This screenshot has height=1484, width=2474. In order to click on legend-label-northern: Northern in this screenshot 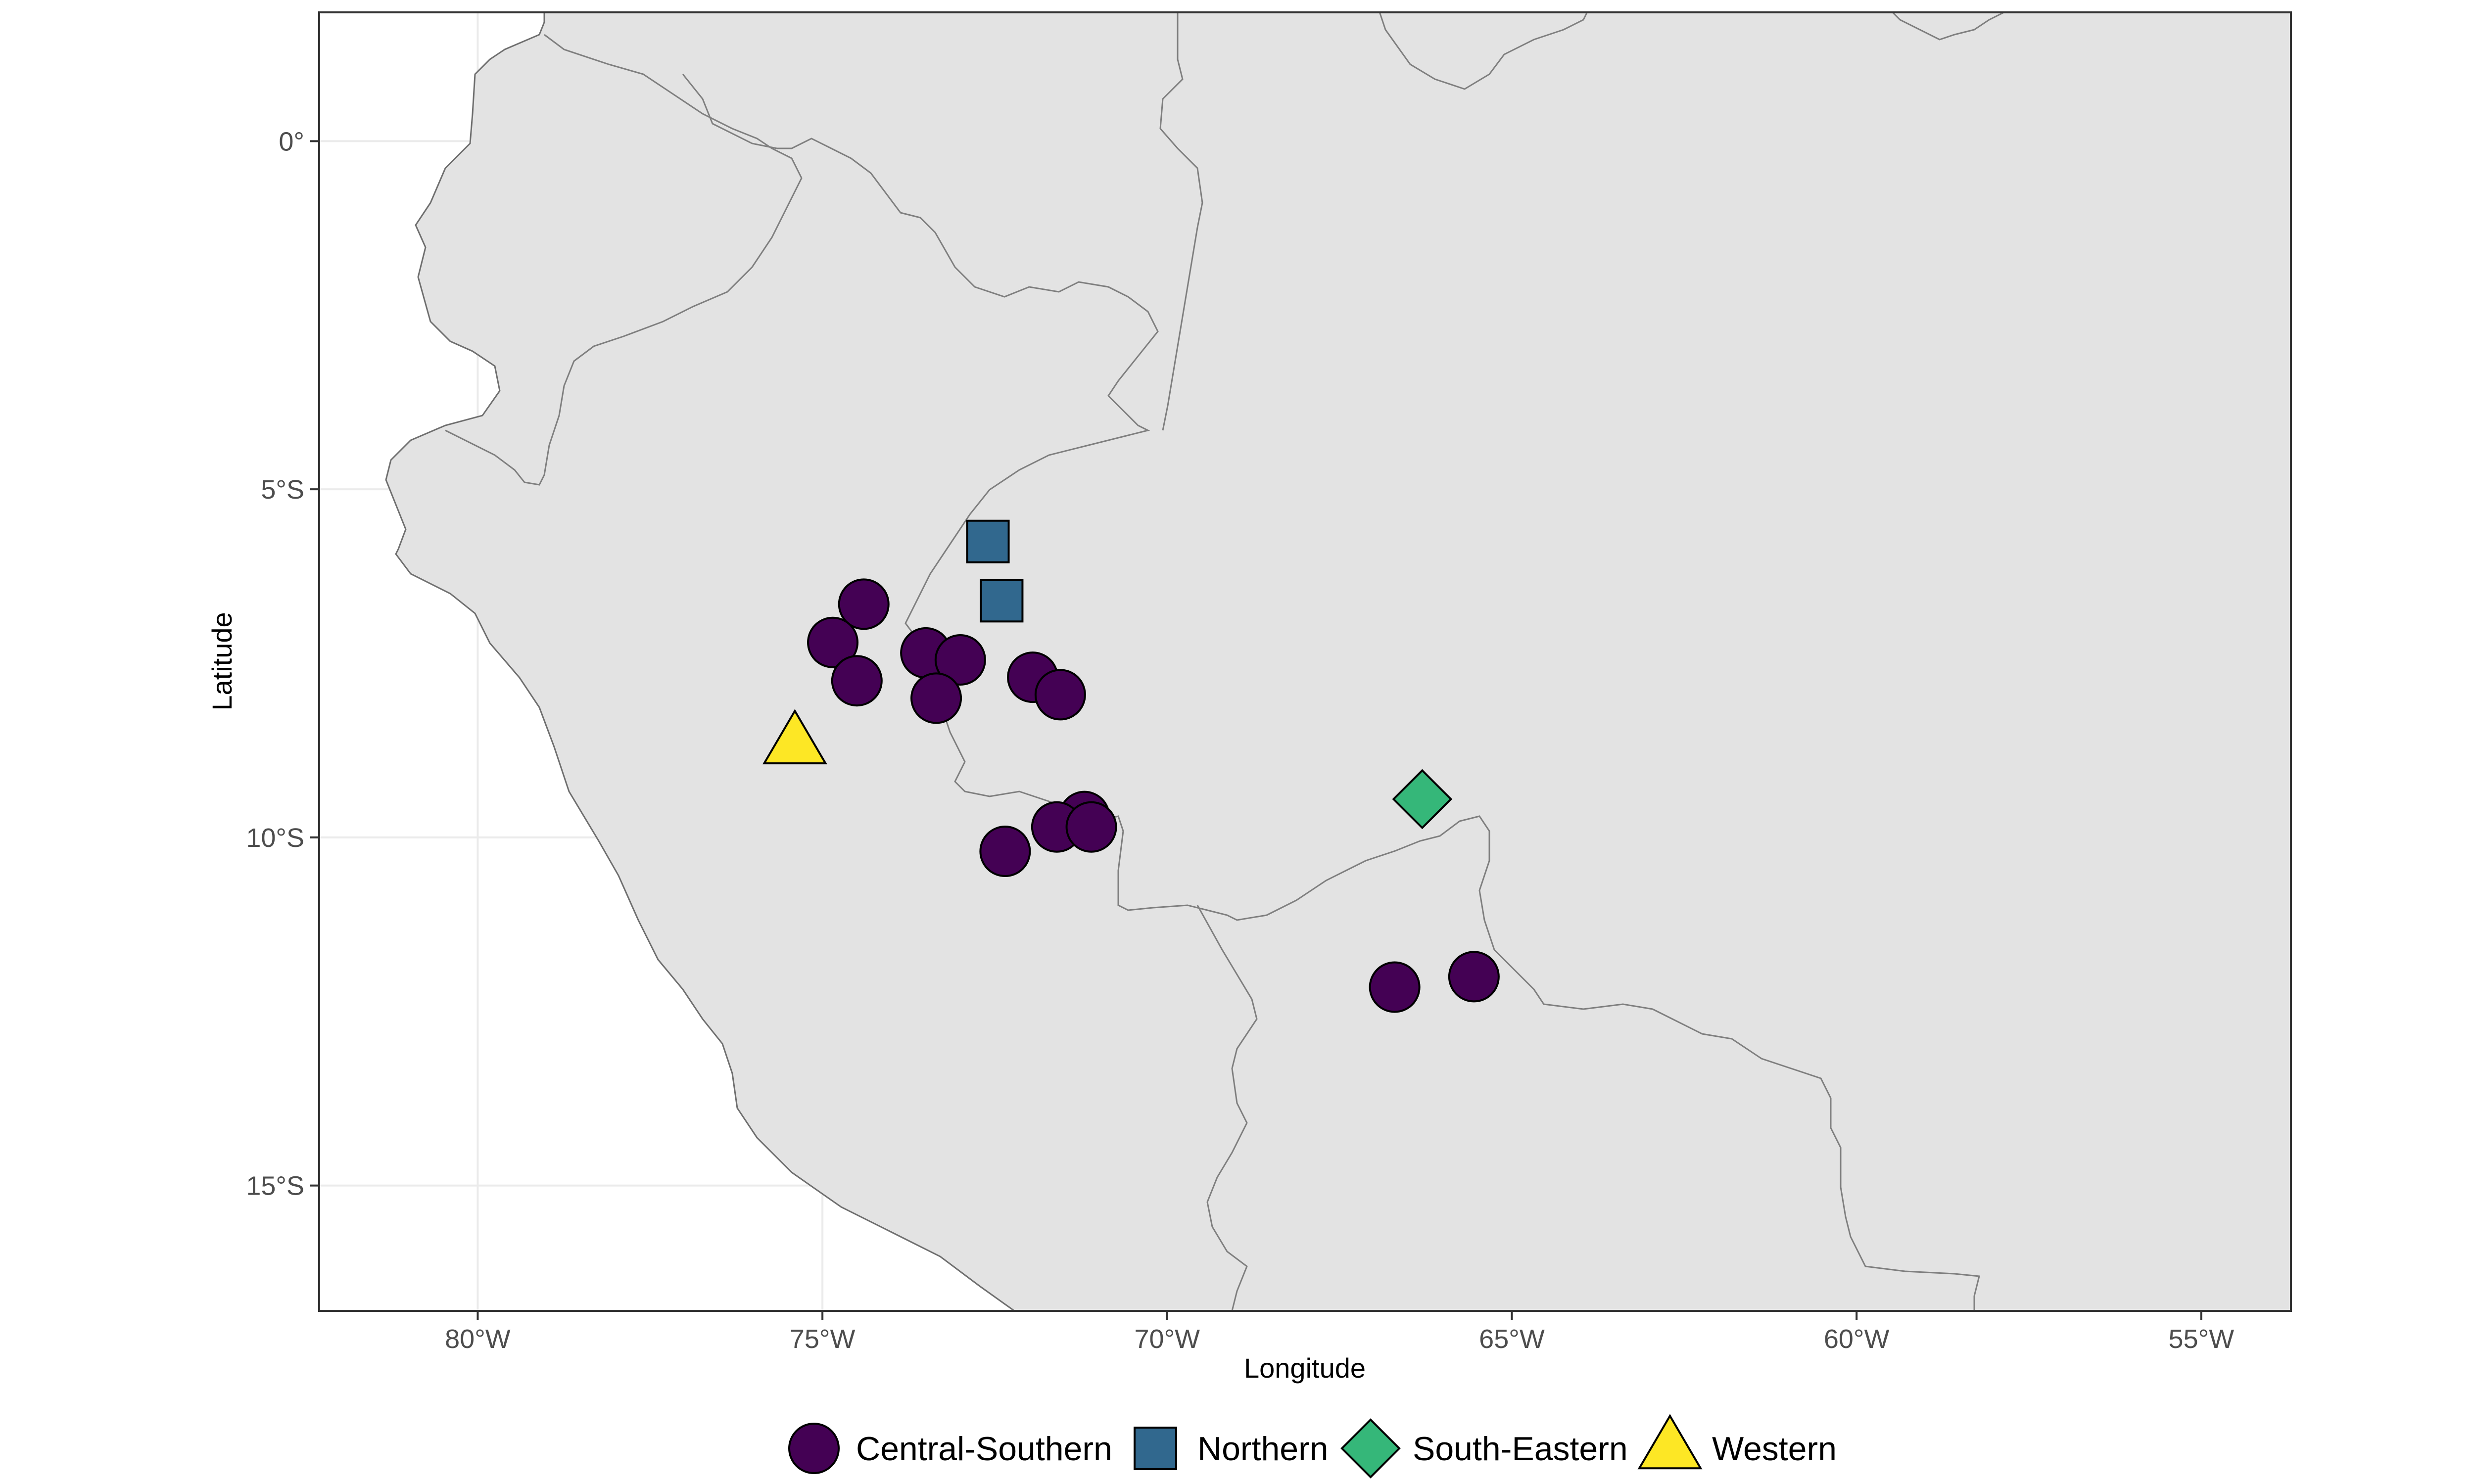, I will do `click(1263, 1449)`.